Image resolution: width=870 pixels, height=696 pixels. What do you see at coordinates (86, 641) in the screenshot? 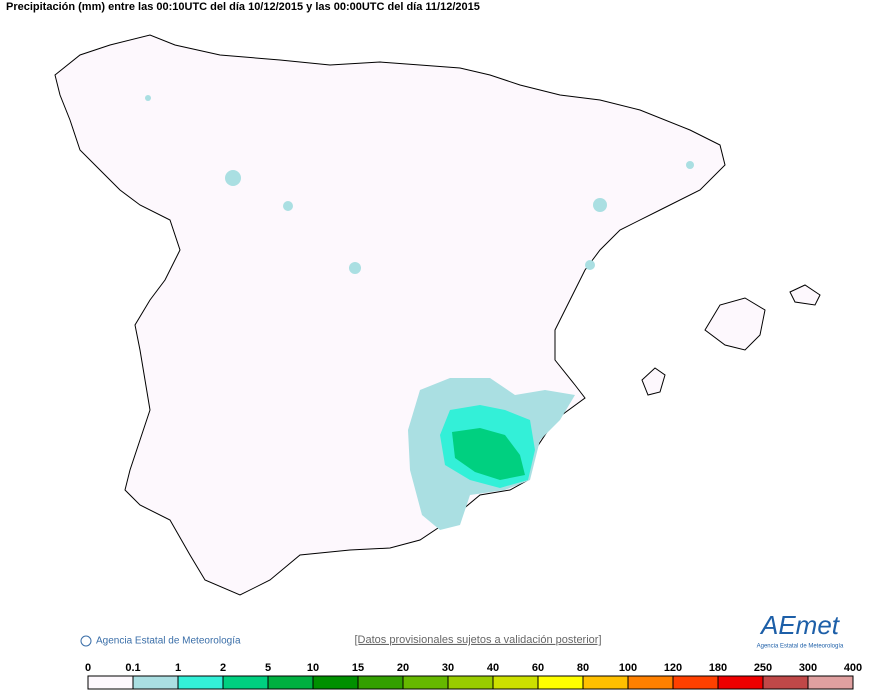
I see `copyright-icon` at bounding box center [86, 641].